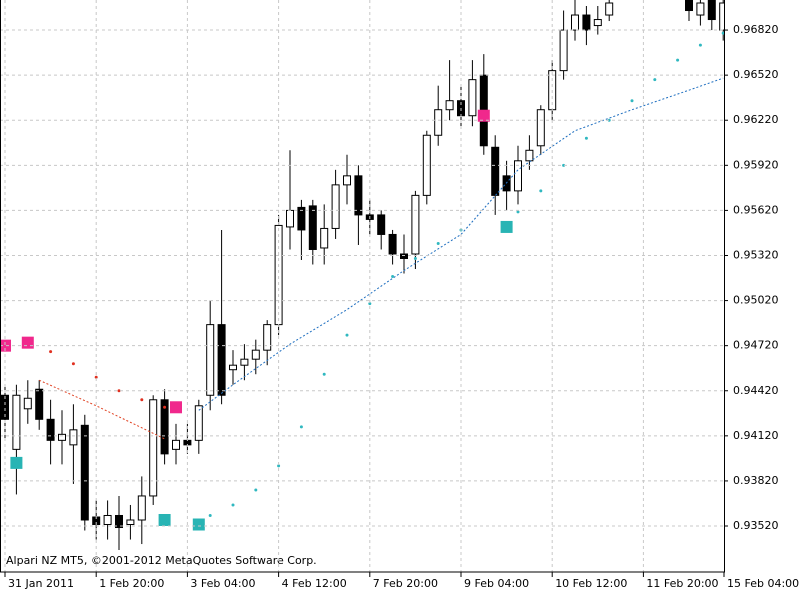 The image size is (800, 600). I want to click on y-tick-label: 0.95920, so click(756, 164).